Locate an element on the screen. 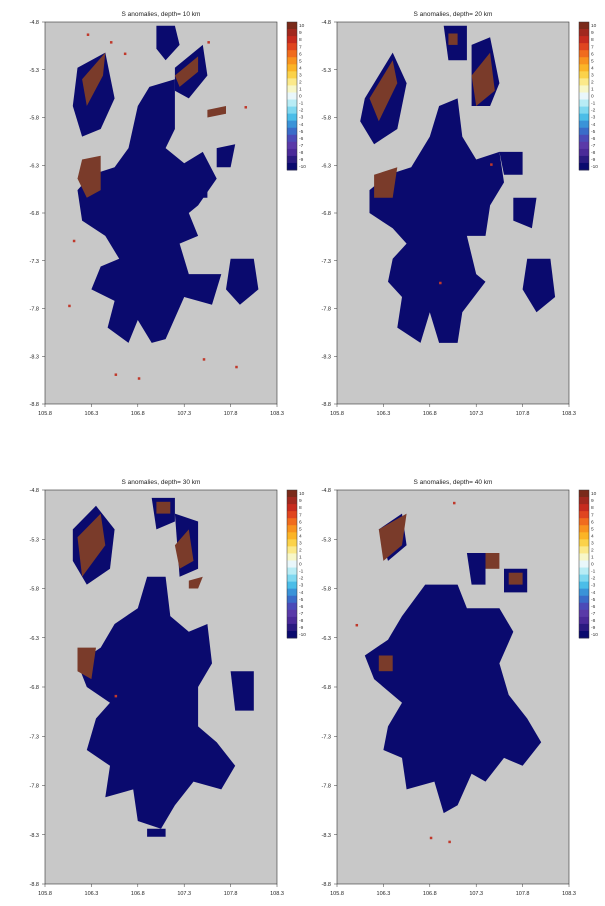 Image resolution: width=605 pixels, height=906 pixels. colorbar-tick-label: 7 is located at coordinates (592, 515).